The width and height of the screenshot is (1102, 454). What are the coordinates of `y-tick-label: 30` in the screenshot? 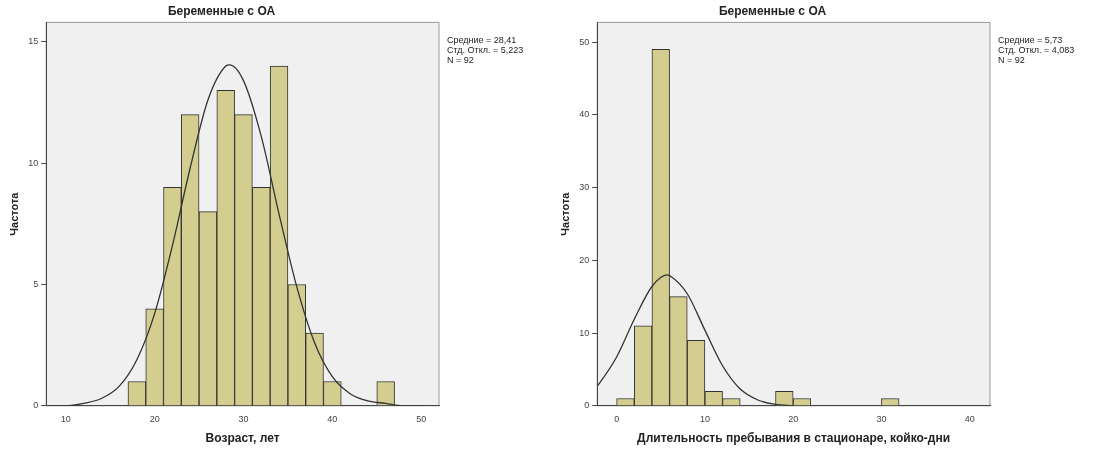 It's located at (584, 187).